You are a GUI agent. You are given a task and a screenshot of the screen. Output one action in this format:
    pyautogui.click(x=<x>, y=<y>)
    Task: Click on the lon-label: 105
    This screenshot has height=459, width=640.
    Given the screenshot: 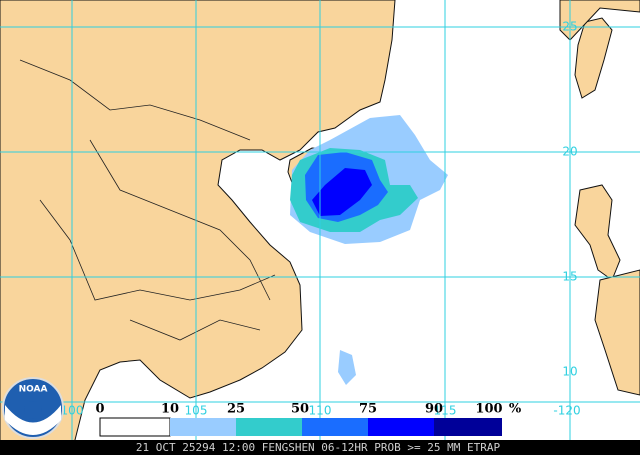 What is the action you would take?
    pyautogui.click(x=196, y=411)
    